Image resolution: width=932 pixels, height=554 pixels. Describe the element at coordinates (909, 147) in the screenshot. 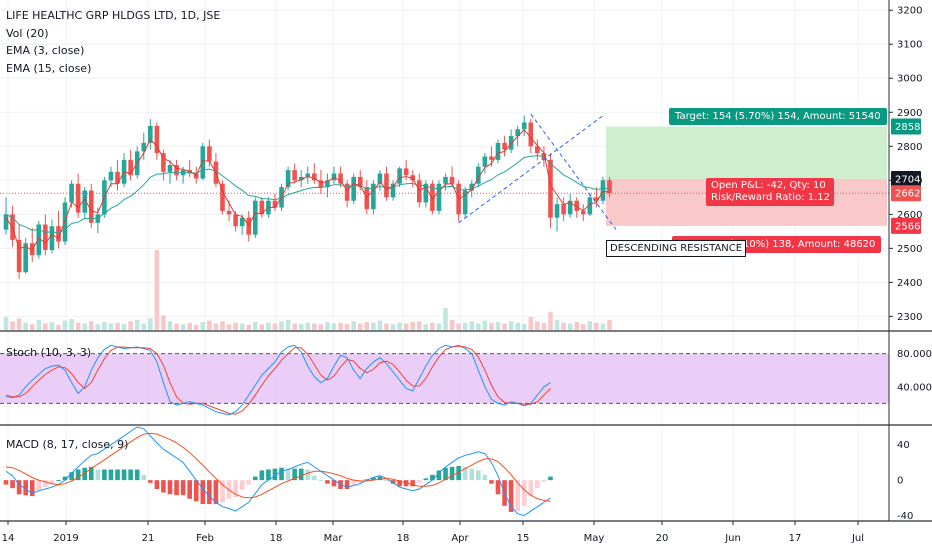

I see `price-tick-label: 2800` at that location.